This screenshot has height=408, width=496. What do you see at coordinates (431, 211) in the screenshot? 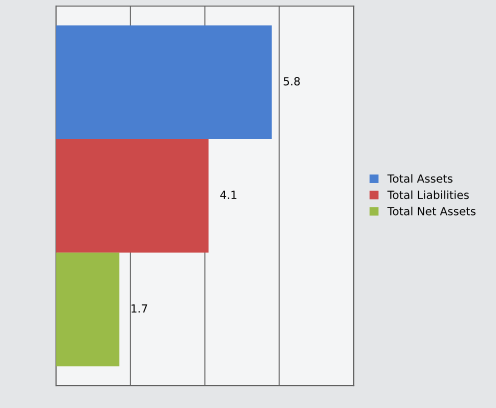
I see `legend-label: Total Net Assets` at bounding box center [431, 211].